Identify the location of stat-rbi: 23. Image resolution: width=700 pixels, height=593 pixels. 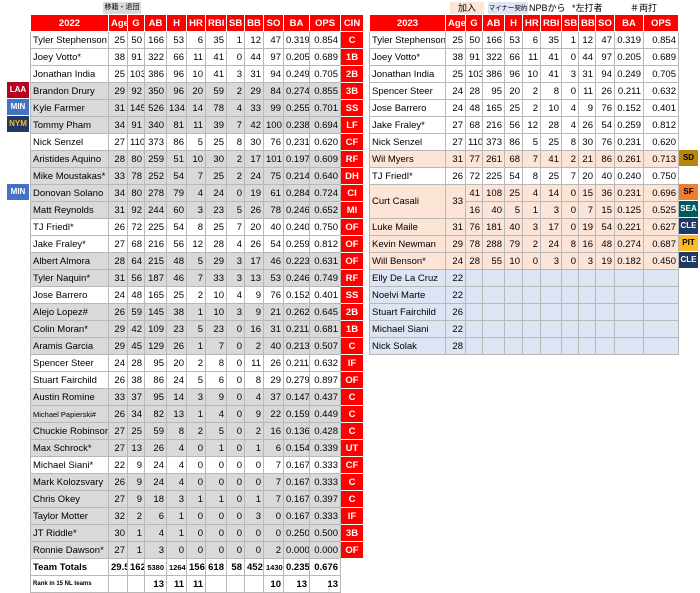
(216, 210).